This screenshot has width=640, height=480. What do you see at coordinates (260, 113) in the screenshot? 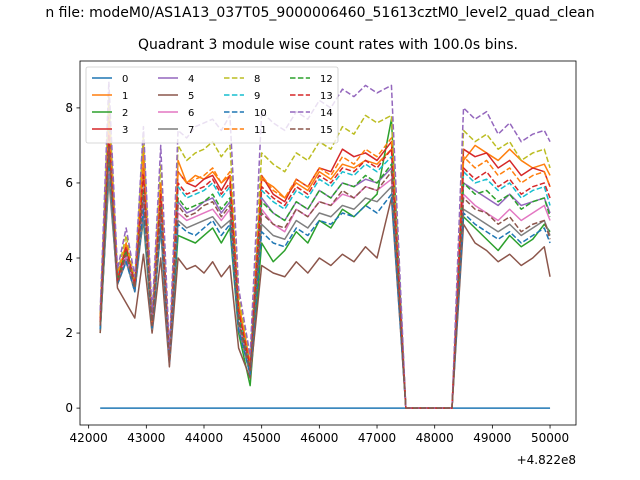
I see `legend-label: 10` at bounding box center [260, 113].